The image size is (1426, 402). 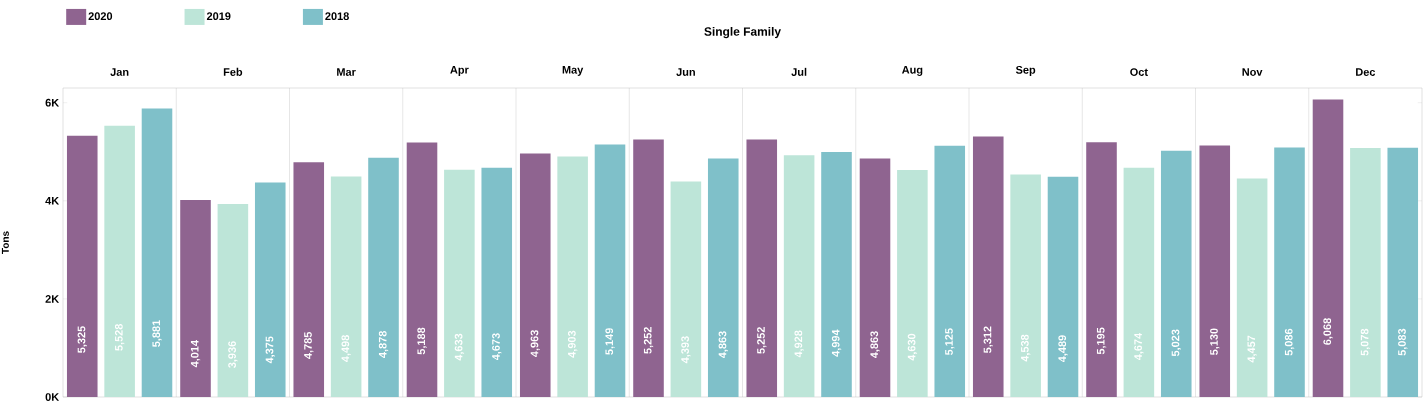 What do you see at coordinates (52, 397) in the screenshot?
I see `y-tick-label: 0K` at bounding box center [52, 397].